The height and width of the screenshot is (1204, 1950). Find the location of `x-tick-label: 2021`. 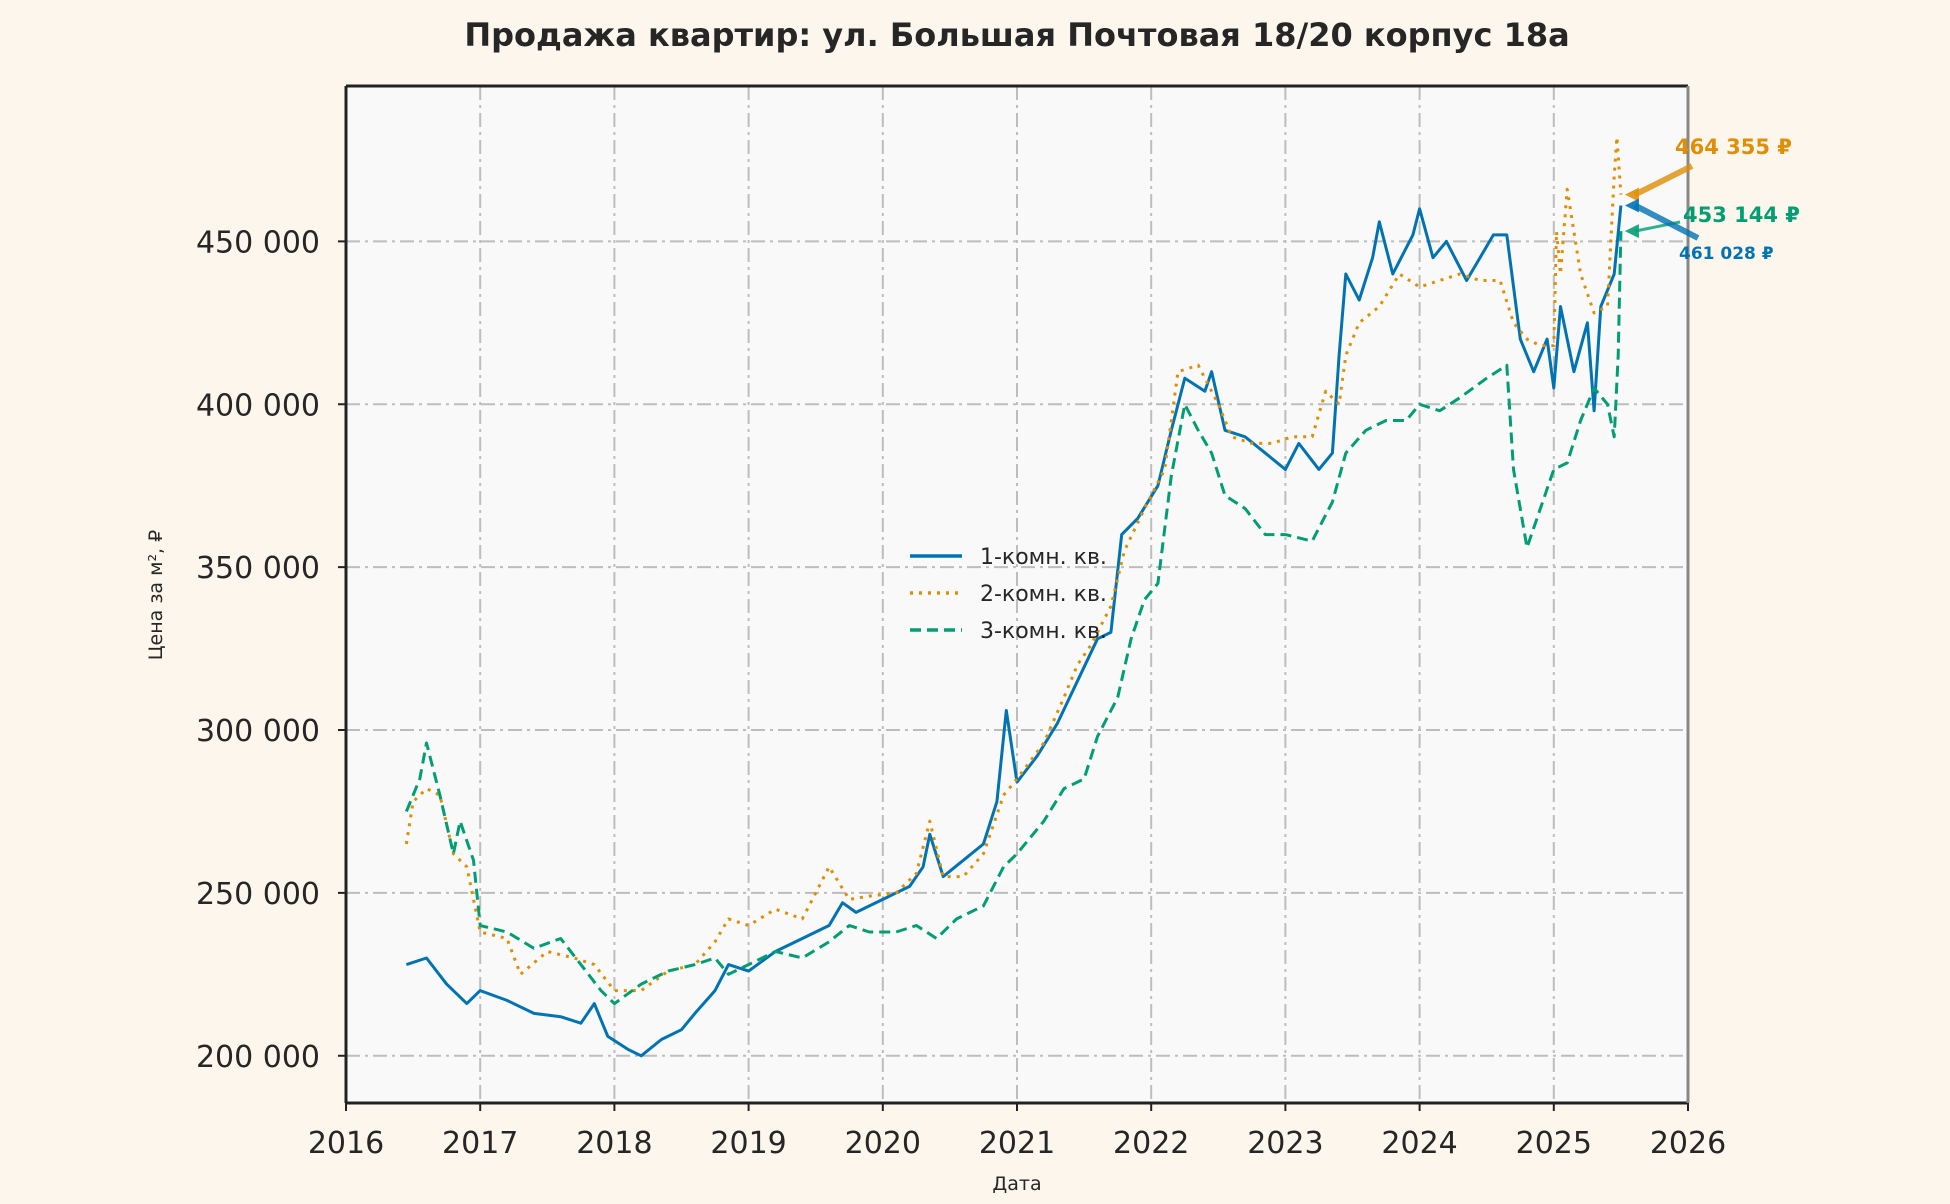

x-tick-label: 2021 is located at coordinates (1017, 1143).